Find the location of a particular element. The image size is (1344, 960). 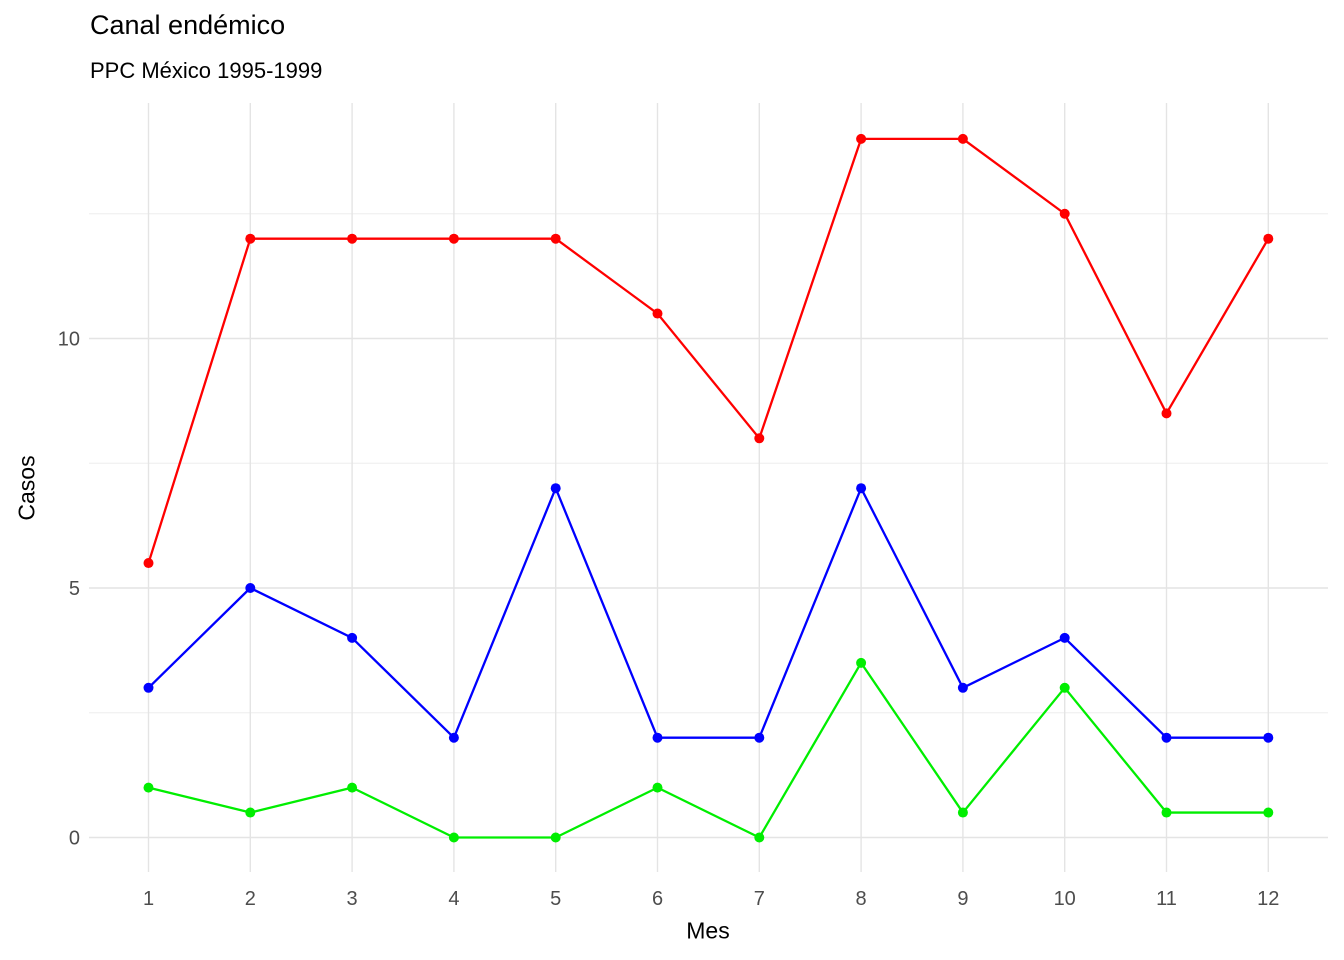

x-tick-label: 6 is located at coordinates (657, 899).